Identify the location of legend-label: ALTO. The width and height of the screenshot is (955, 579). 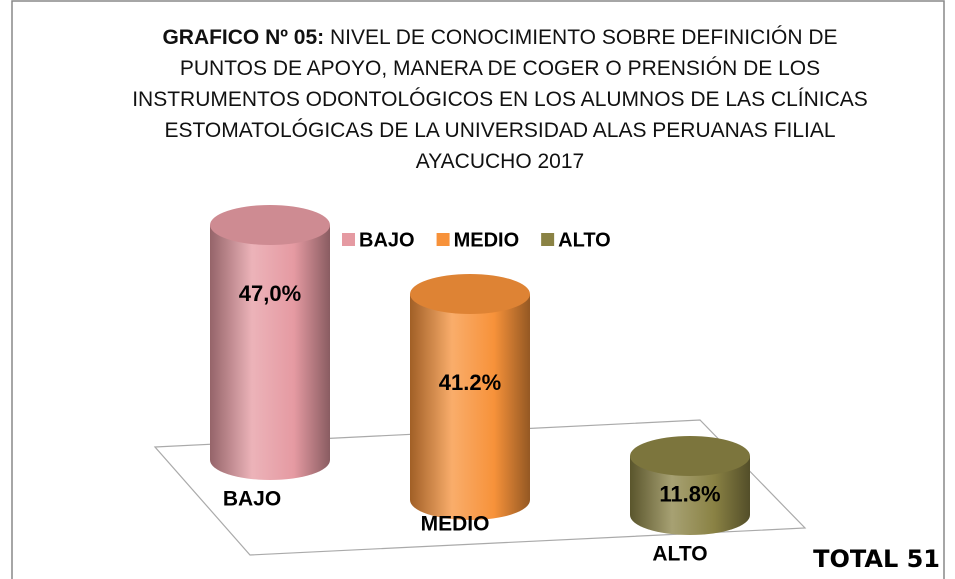
(584, 240).